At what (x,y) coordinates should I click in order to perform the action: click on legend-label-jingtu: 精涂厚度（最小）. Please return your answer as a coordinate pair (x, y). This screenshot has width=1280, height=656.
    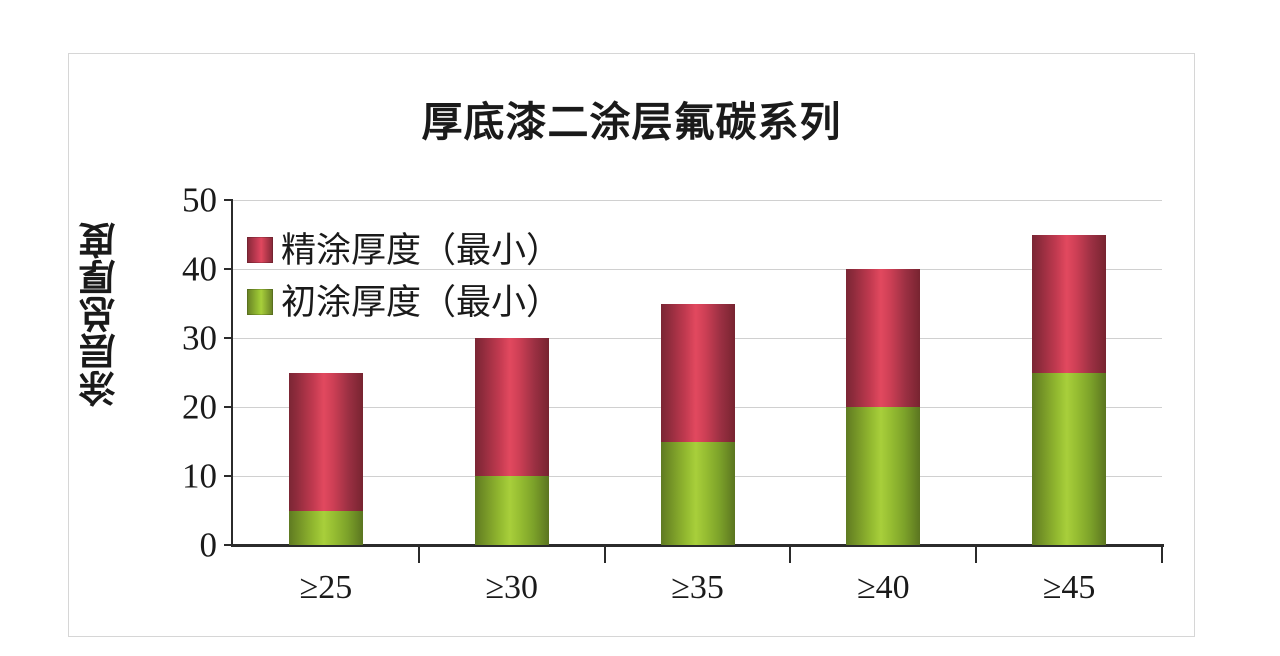
    Looking at the image, I should click on (421, 250).